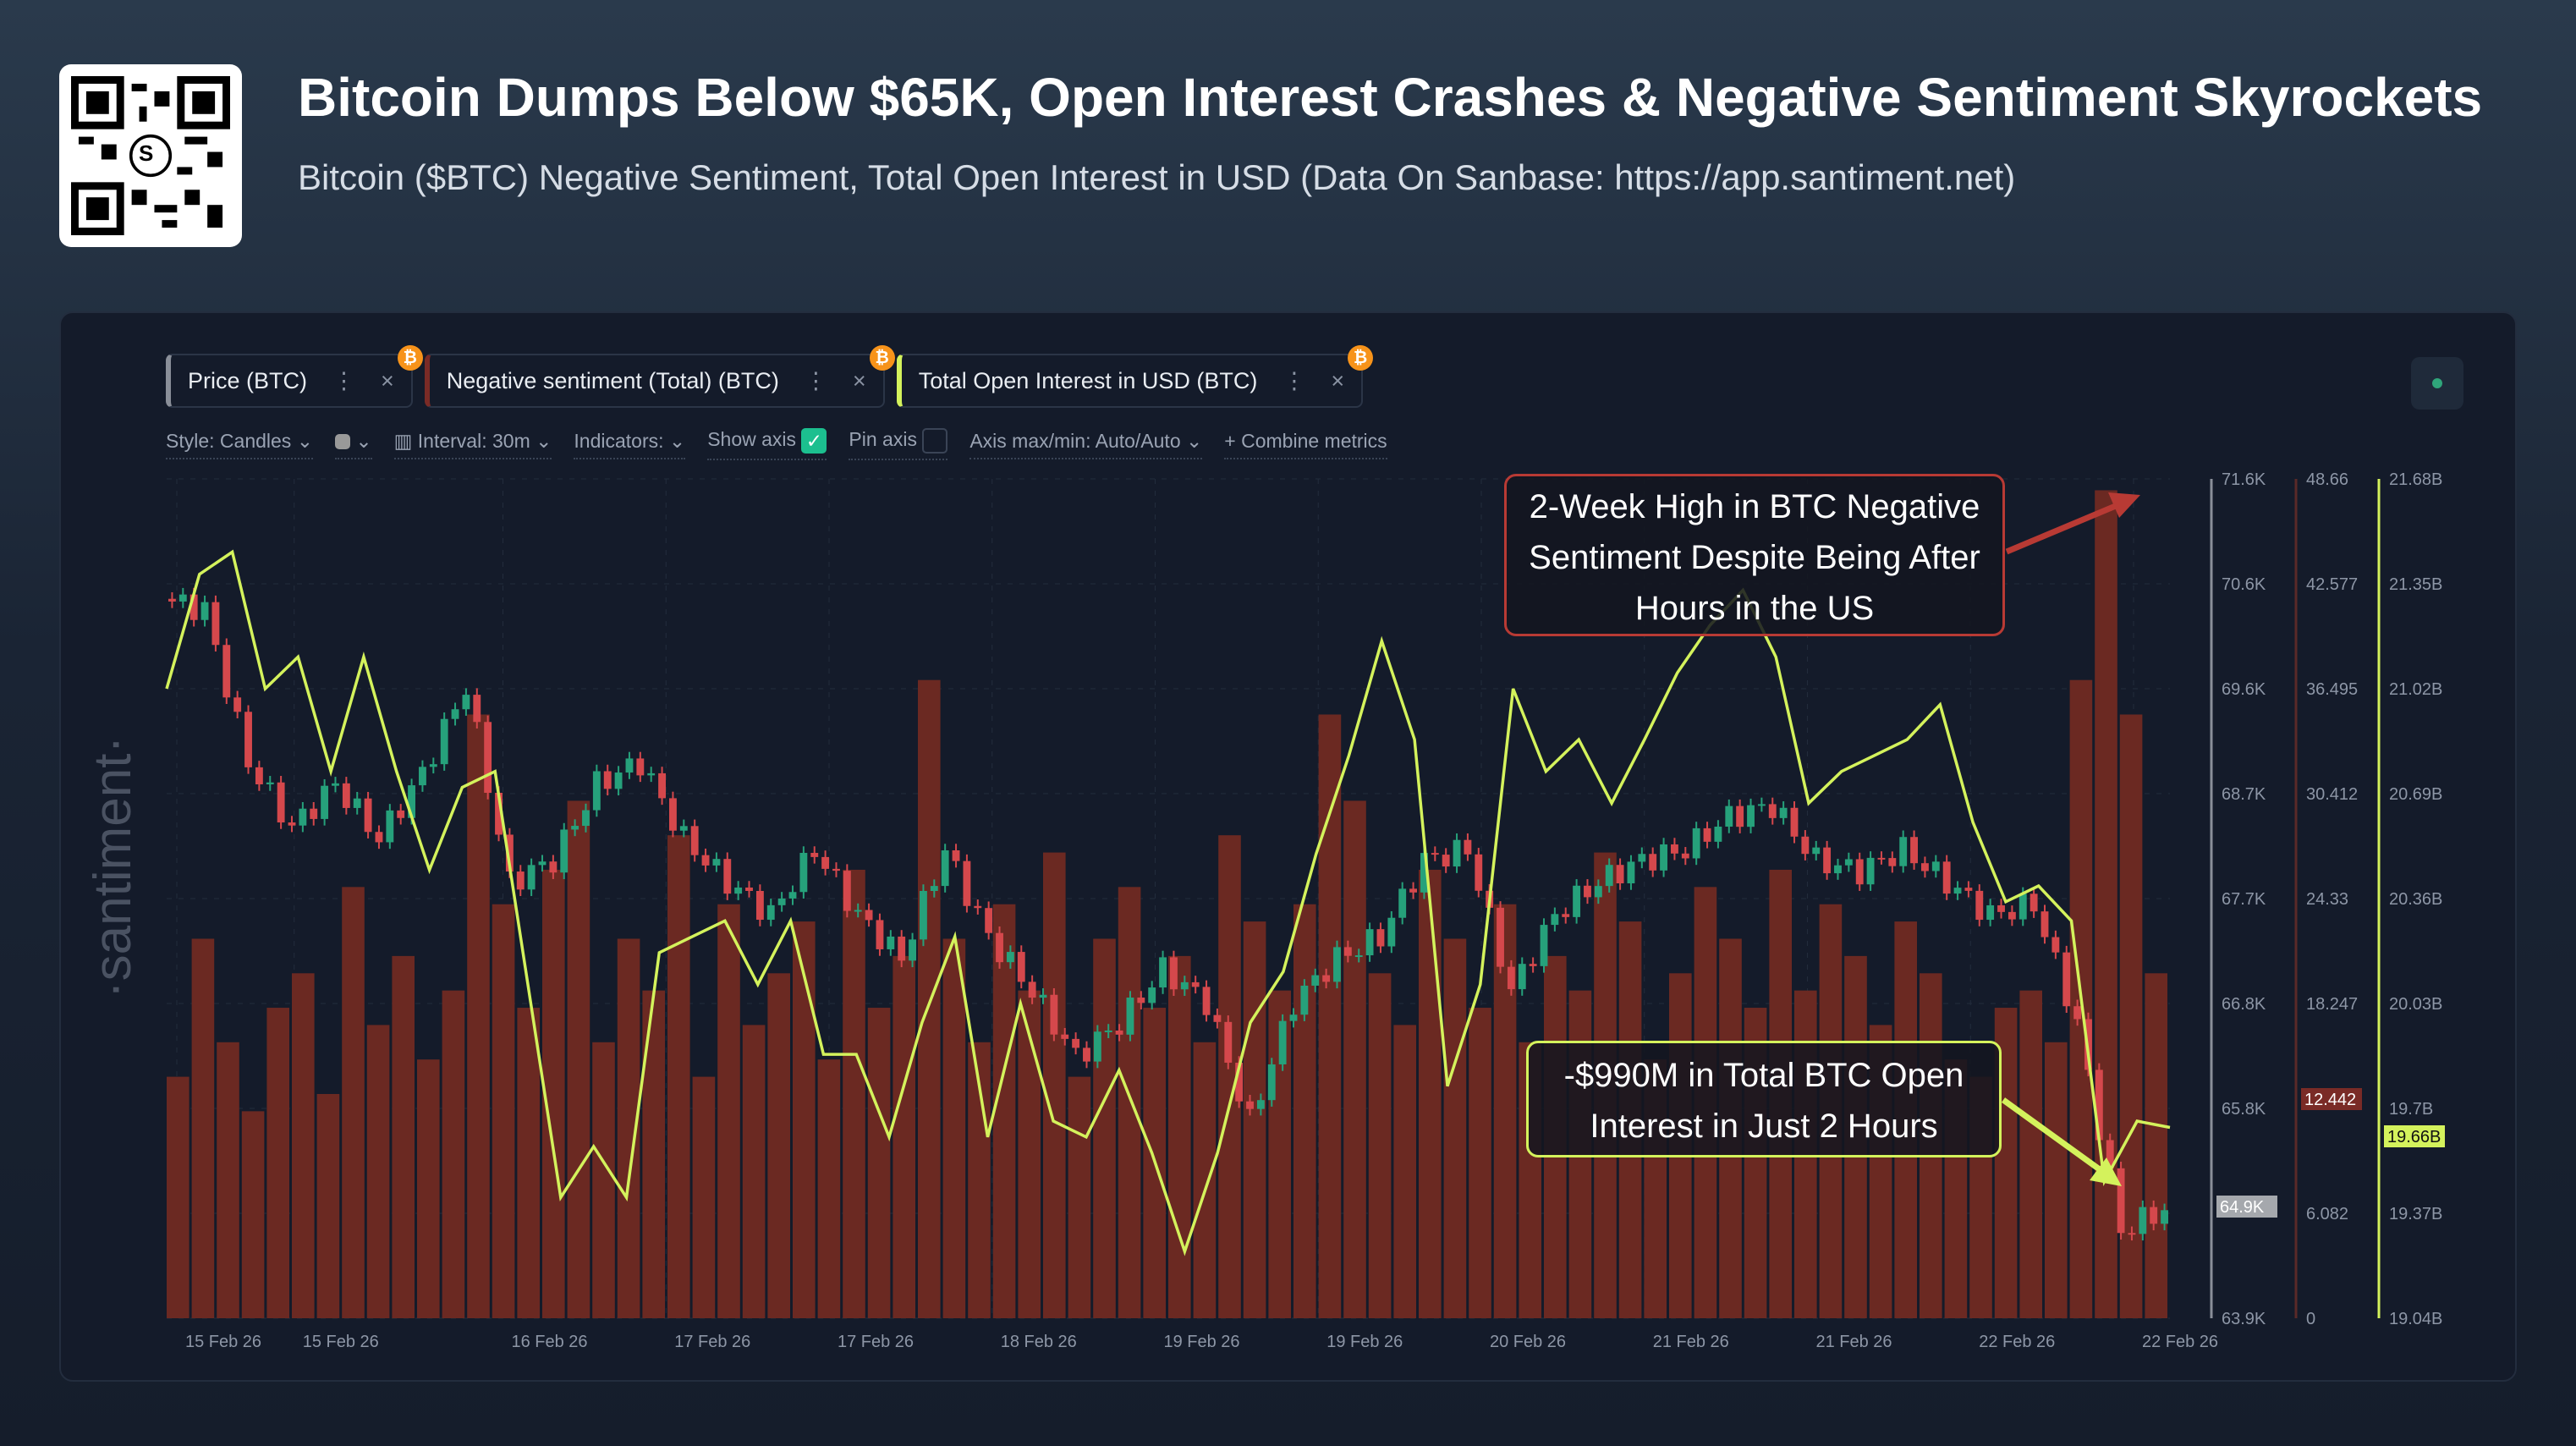 Image resolution: width=2576 pixels, height=1446 pixels. I want to click on y-tick-label: 70.6K, so click(2244, 584).